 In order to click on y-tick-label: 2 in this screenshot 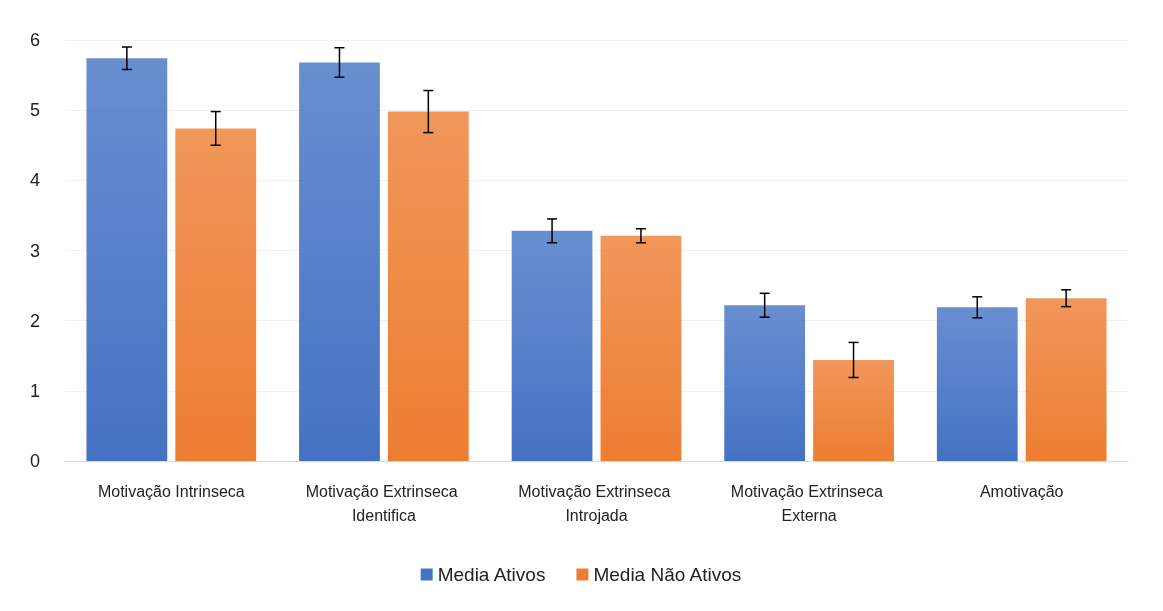, I will do `click(34, 320)`.